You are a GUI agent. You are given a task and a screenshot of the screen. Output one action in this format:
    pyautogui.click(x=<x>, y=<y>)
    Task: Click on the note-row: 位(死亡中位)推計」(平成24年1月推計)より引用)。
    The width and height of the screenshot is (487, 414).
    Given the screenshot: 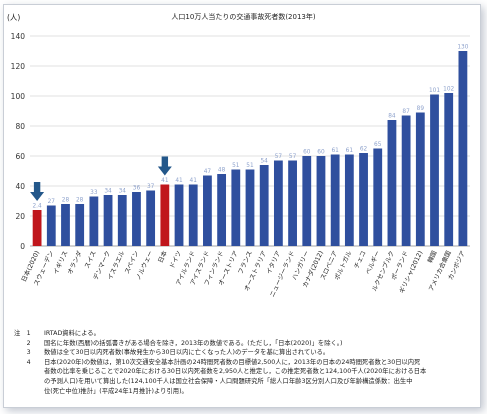 What is the action you would take?
    pyautogui.click(x=247, y=392)
    